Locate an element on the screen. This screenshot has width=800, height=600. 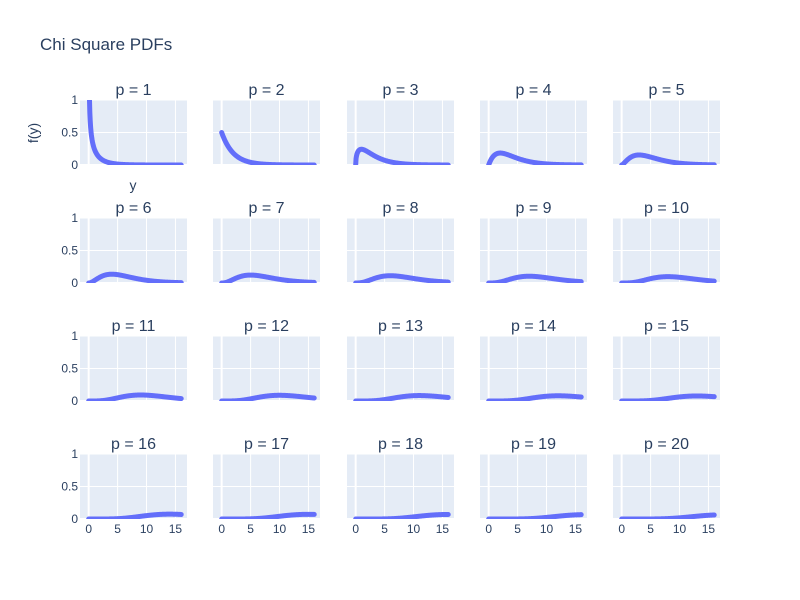
subplot-p14: p = 14 is located at coordinates (533, 360).